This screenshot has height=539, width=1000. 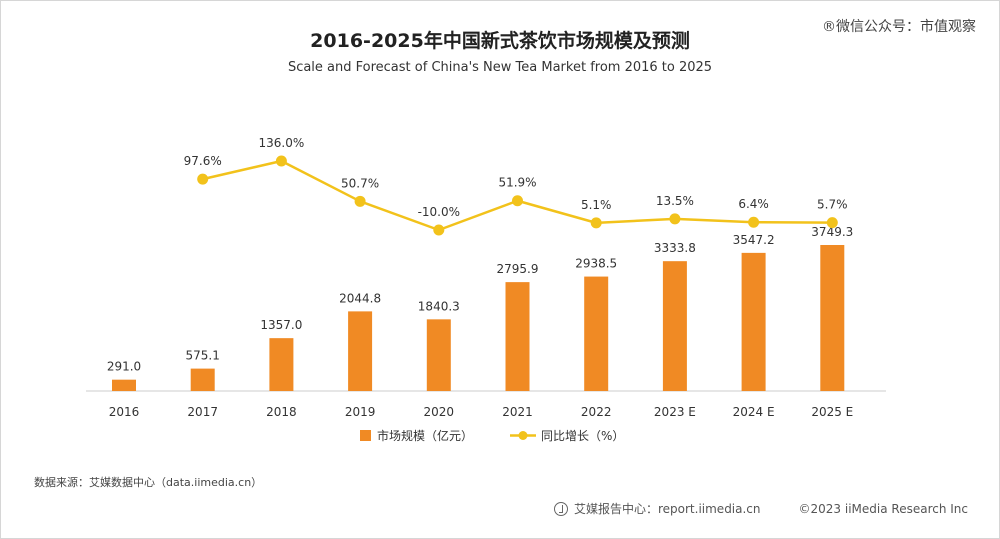 What do you see at coordinates (281, 412) in the screenshot?
I see `x-tick-label: 2018` at bounding box center [281, 412].